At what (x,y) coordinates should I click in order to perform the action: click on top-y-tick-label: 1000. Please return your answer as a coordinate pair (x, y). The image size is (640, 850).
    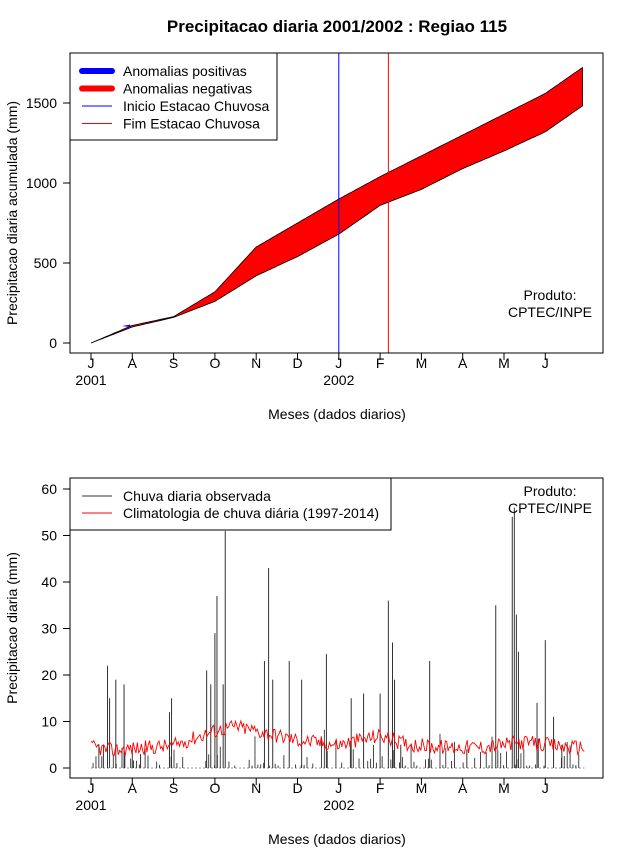
    Looking at the image, I should click on (41, 183).